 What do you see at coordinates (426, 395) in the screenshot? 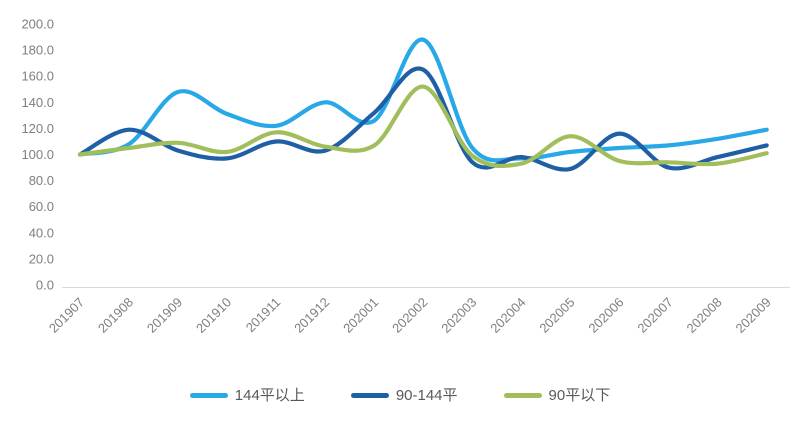
I see `legend-label: 90-144平` at bounding box center [426, 395].